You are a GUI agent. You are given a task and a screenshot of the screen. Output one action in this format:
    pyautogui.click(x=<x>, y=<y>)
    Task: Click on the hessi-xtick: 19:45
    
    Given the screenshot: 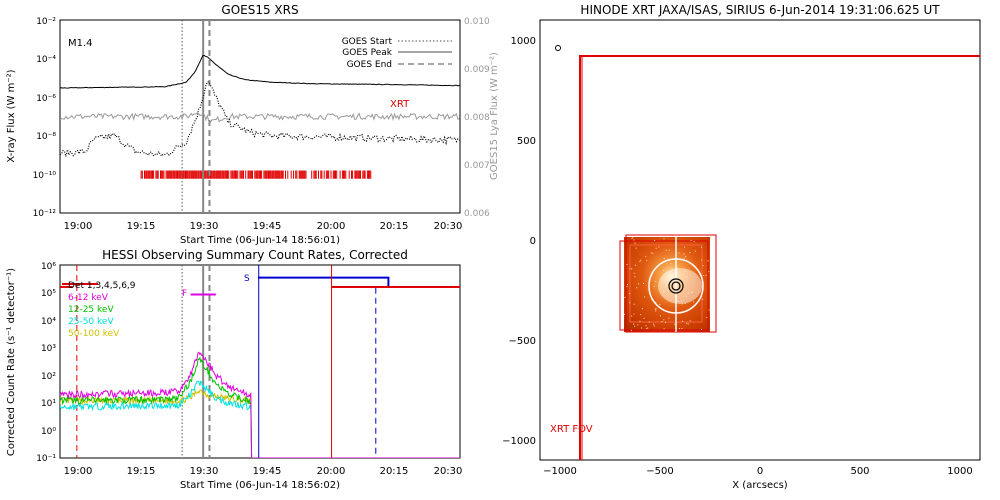 What is the action you would take?
    pyautogui.click(x=267, y=471)
    